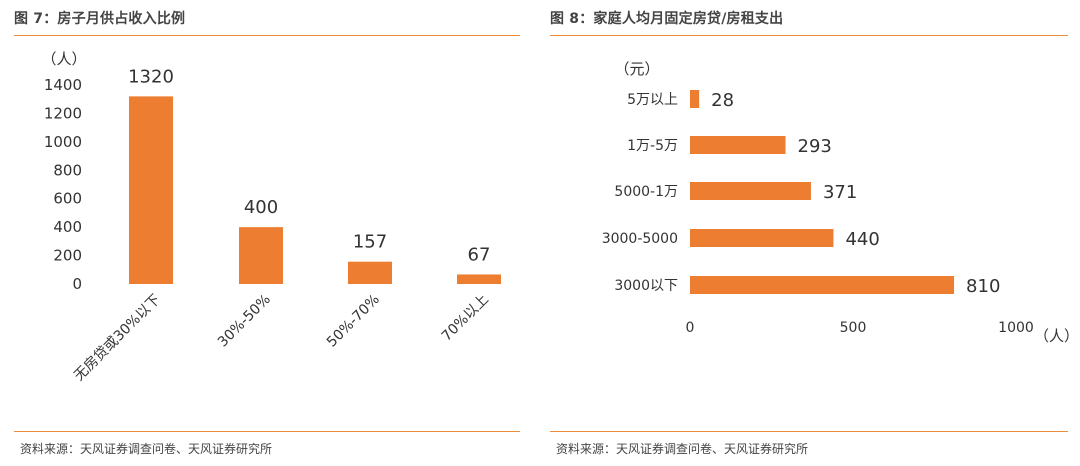  I want to click on y-tick-label: 1400, so click(63, 85).